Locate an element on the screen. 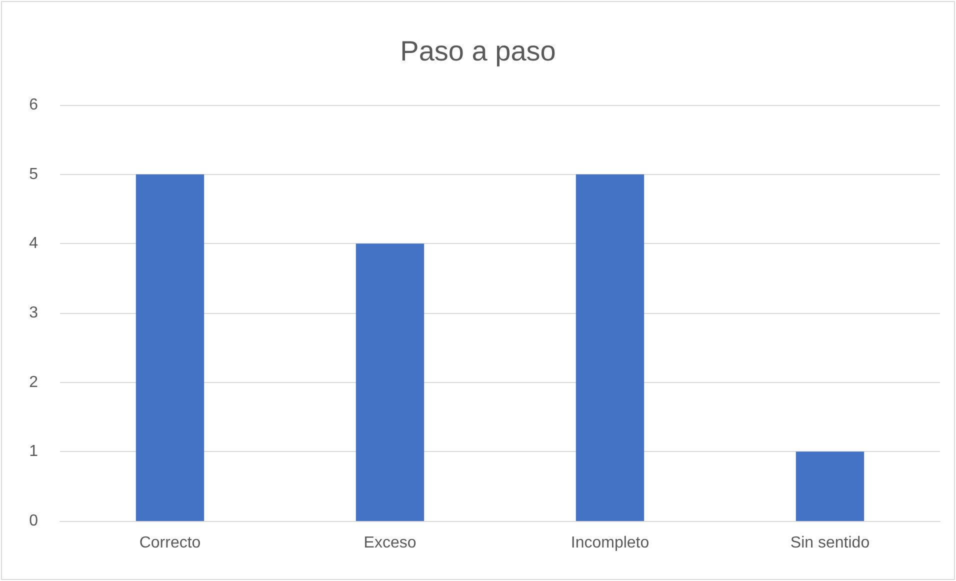 This screenshot has width=956, height=581. x-tick-label: Incompleto is located at coordinates (610, 543).